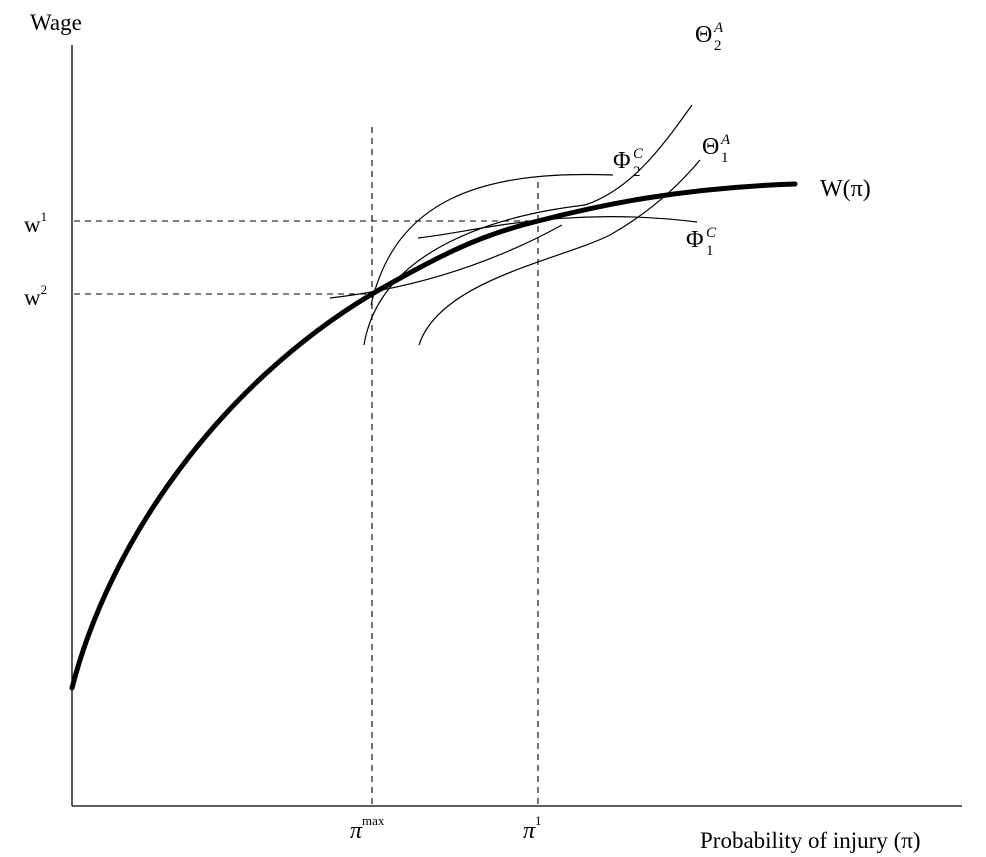 The image size is (986, 857). What do you see at coordinates (32, 224) in the screenshot?
I see `w1-tick-base: w` at bounding box center [32, 224].